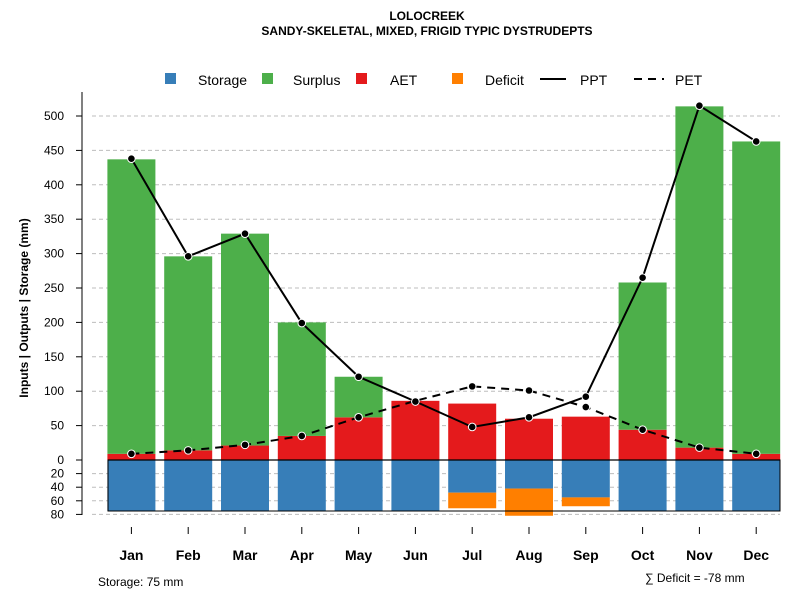  What do you see at coordinates (434, 80) in the screenshot?
I see `legend: Storage Surplus AET Deficit PPT PET` at bounding box center [434, 80].